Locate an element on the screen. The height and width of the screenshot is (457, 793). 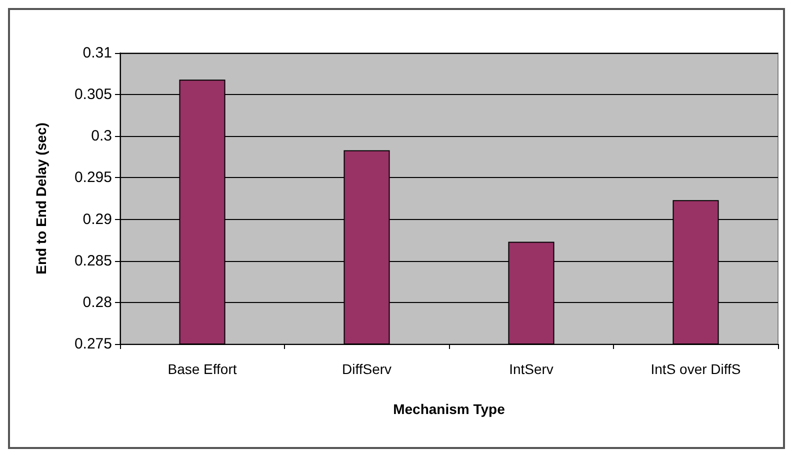
y-tick-label: 0.28 is located at coordinates (97, 302).